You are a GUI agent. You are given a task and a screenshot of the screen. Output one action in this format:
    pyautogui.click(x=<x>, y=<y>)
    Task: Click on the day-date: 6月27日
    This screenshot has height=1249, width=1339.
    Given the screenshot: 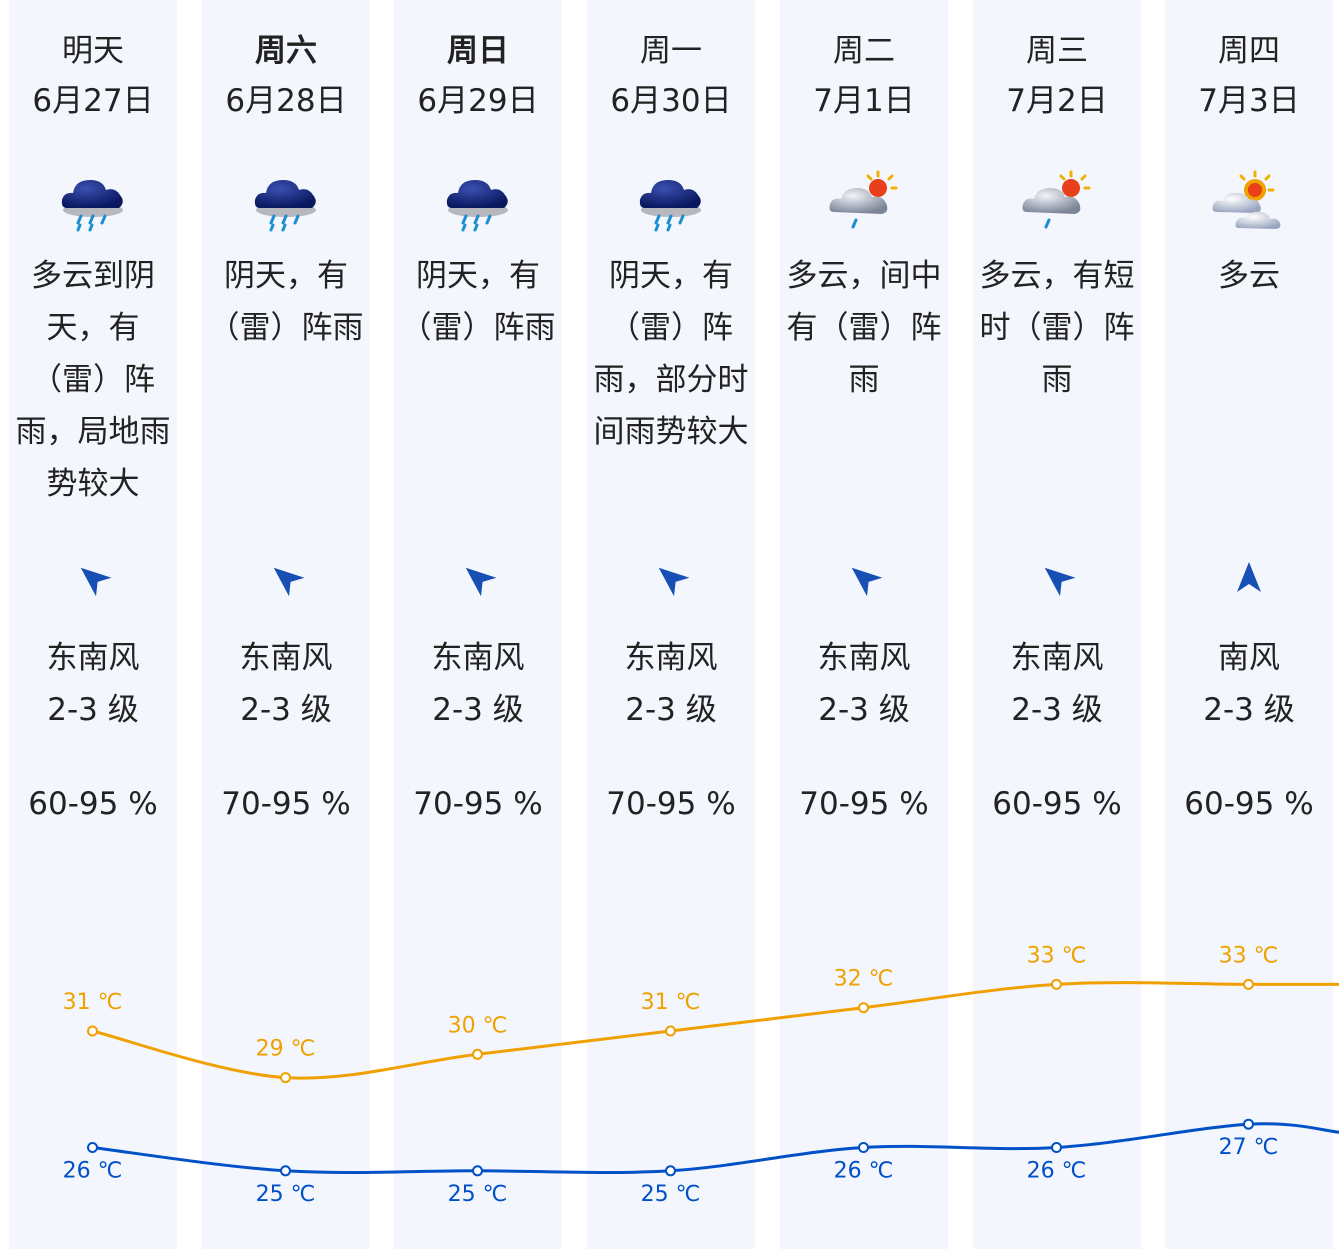 What is the action you would take?
    pyautogui.click(x=93, y=101)
    